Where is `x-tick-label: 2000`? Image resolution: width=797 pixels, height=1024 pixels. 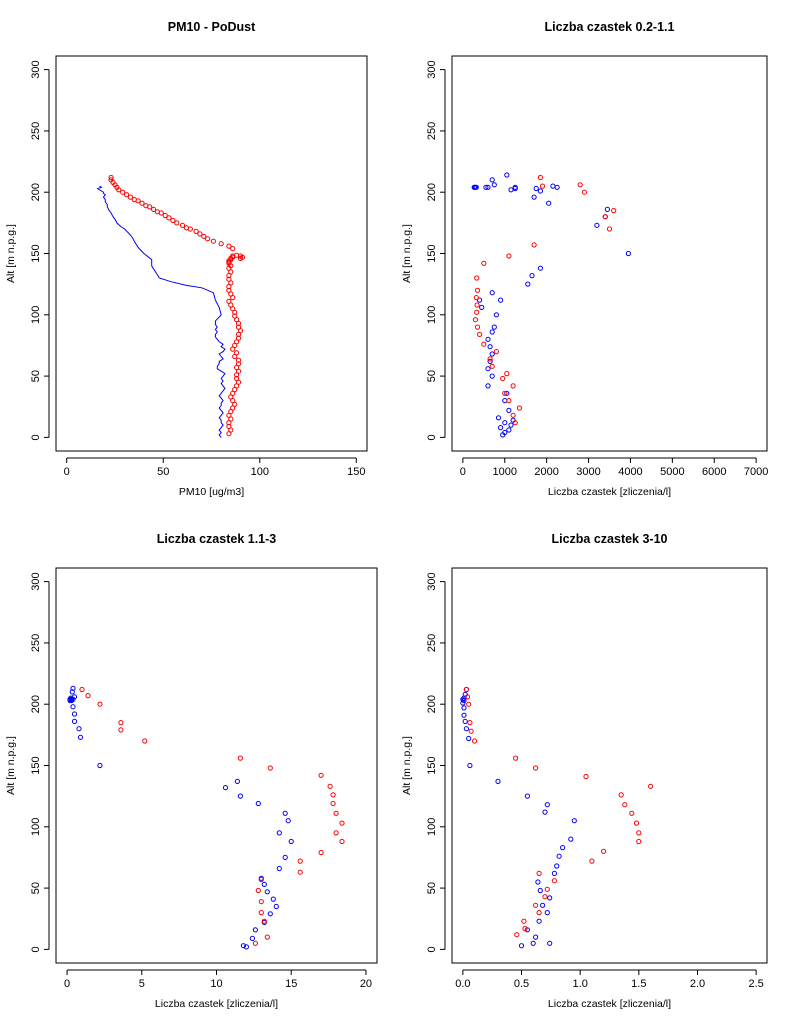
x-tick-label: 2000 is located at coordinates (546, 472).